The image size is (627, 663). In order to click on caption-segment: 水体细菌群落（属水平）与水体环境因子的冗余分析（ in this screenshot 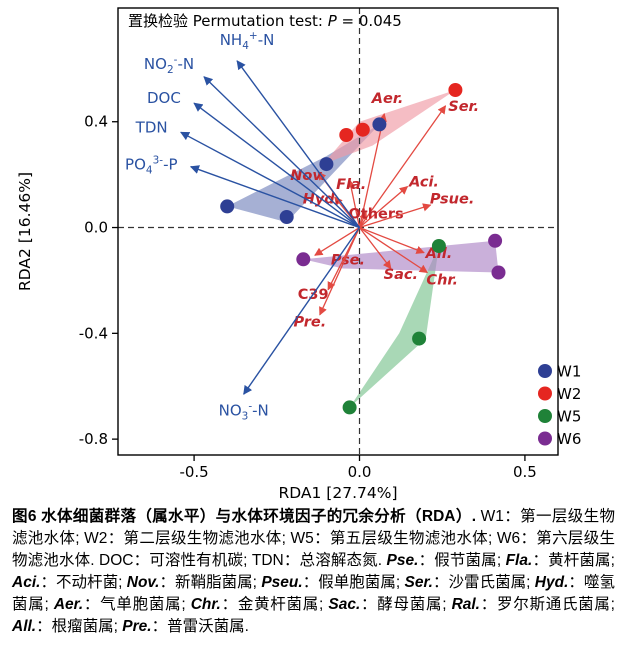, I will do `click(231, 516)`.